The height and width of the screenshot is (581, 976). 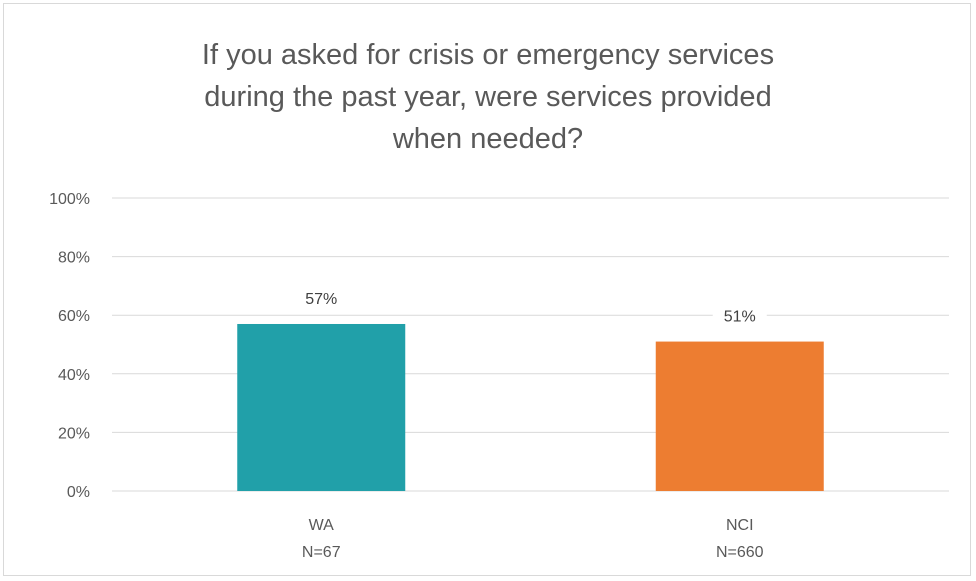 What do you see at coordinates (740, 552) in the screenshot?
I see `x-category-sublabel: N=660` at bounding box center [740, 552].